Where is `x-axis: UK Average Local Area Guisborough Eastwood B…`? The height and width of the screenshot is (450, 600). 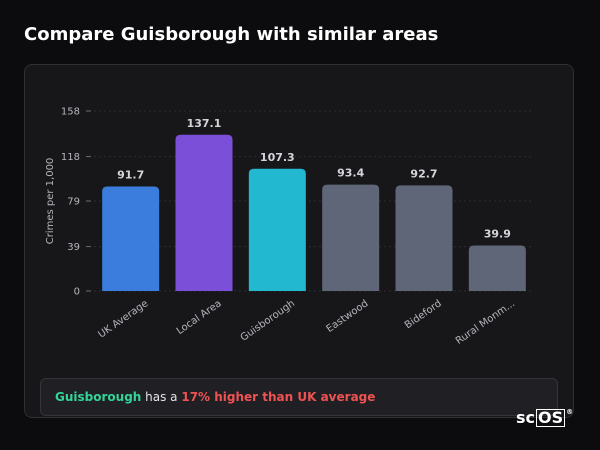 x-axis: UK Average Local Area Guisborough Eastwood B… is located at coordinates (306, 322).